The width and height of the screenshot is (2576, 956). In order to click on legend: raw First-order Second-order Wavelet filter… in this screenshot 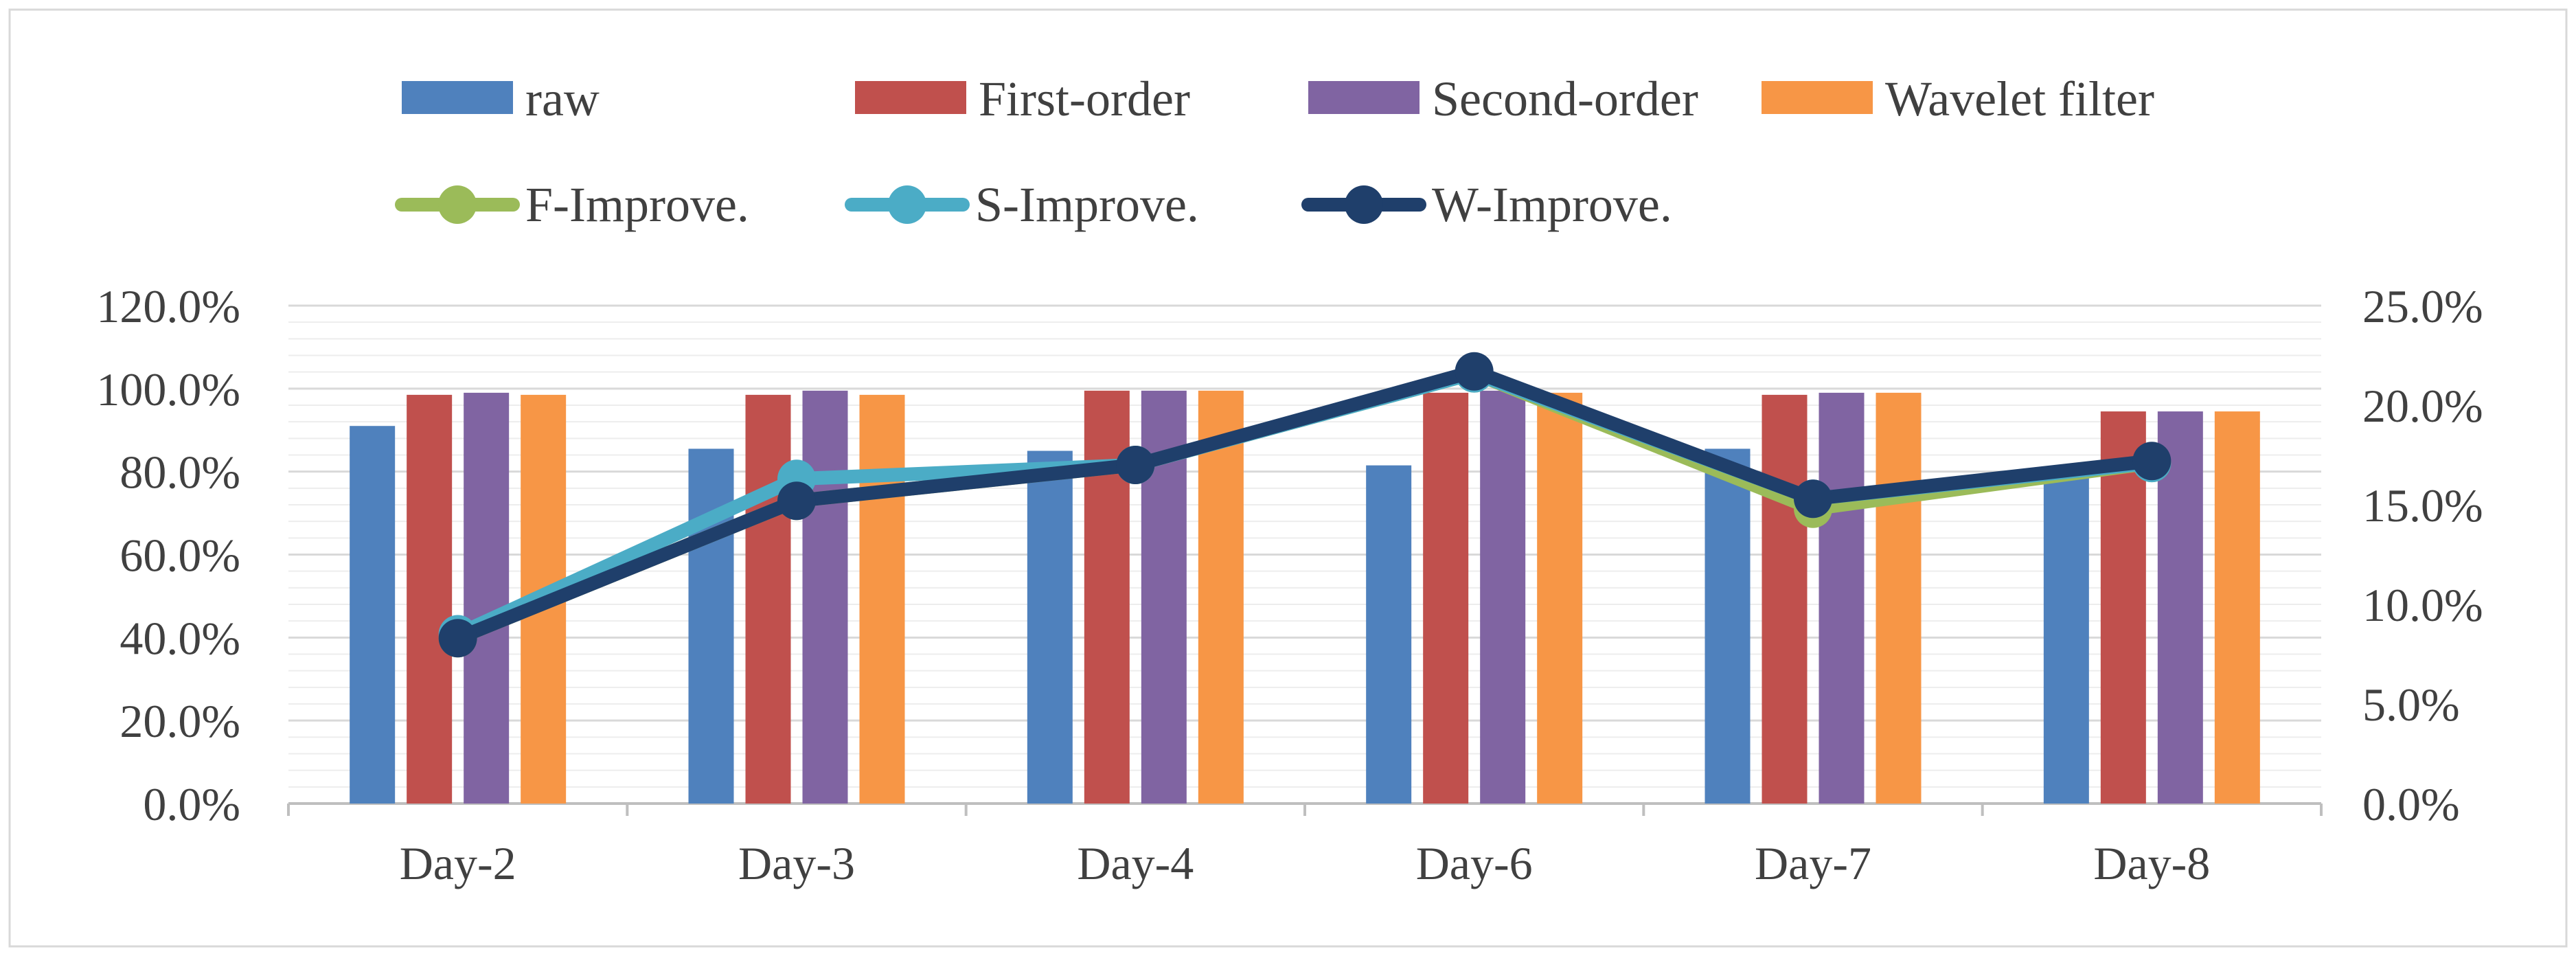, I will do `click(1274, 152)`.